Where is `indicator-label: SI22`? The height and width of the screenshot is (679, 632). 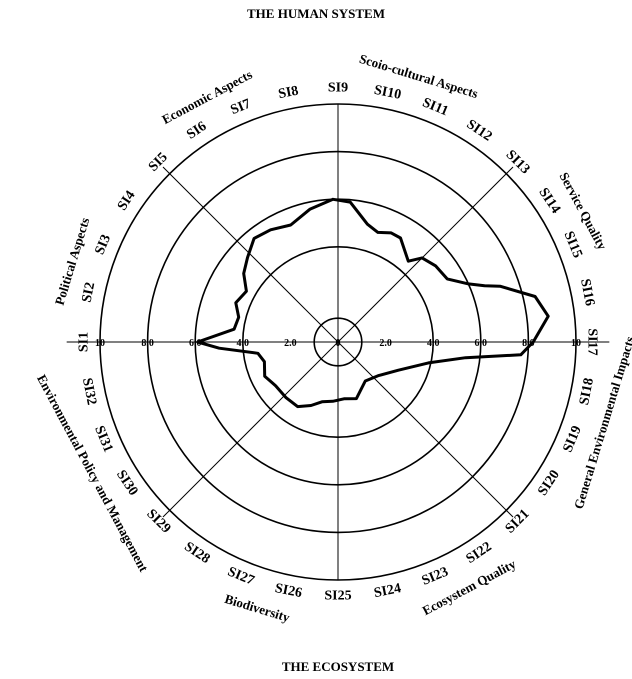
indicator-label: SI22 is located at coordinates (479, 553).